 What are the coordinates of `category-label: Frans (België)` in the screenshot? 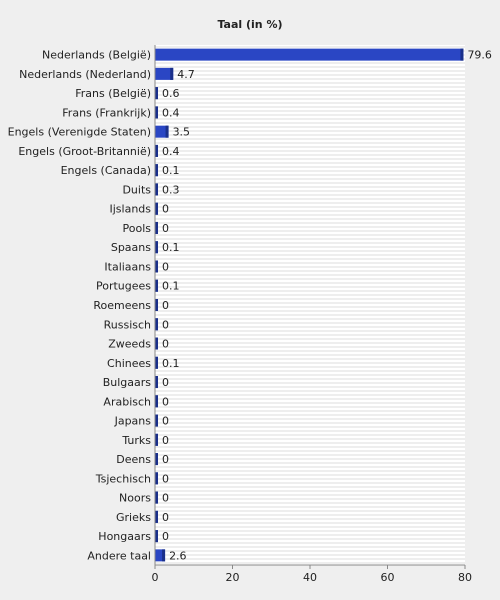 It's located at (113, 93).